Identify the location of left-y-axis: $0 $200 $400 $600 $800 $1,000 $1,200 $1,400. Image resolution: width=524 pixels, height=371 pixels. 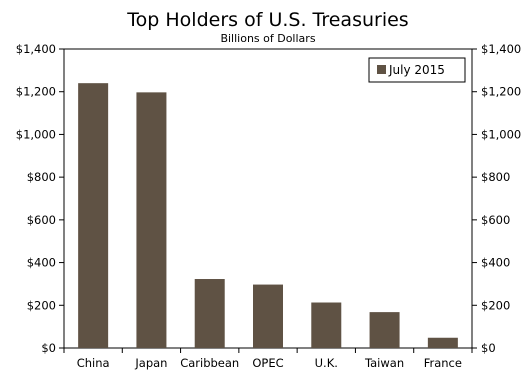
(40, 198).